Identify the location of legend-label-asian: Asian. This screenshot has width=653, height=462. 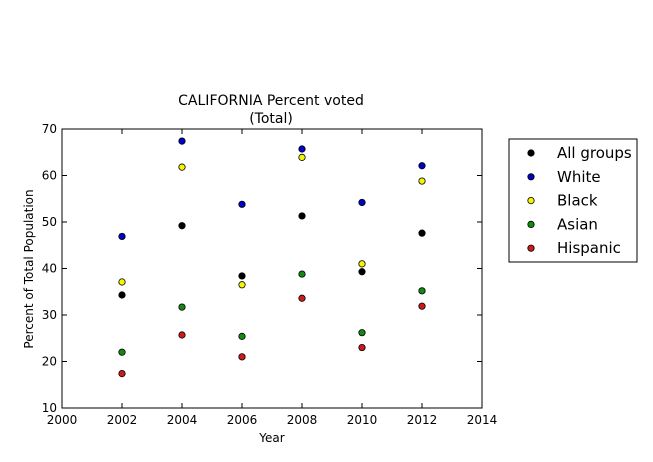
(577, 224).